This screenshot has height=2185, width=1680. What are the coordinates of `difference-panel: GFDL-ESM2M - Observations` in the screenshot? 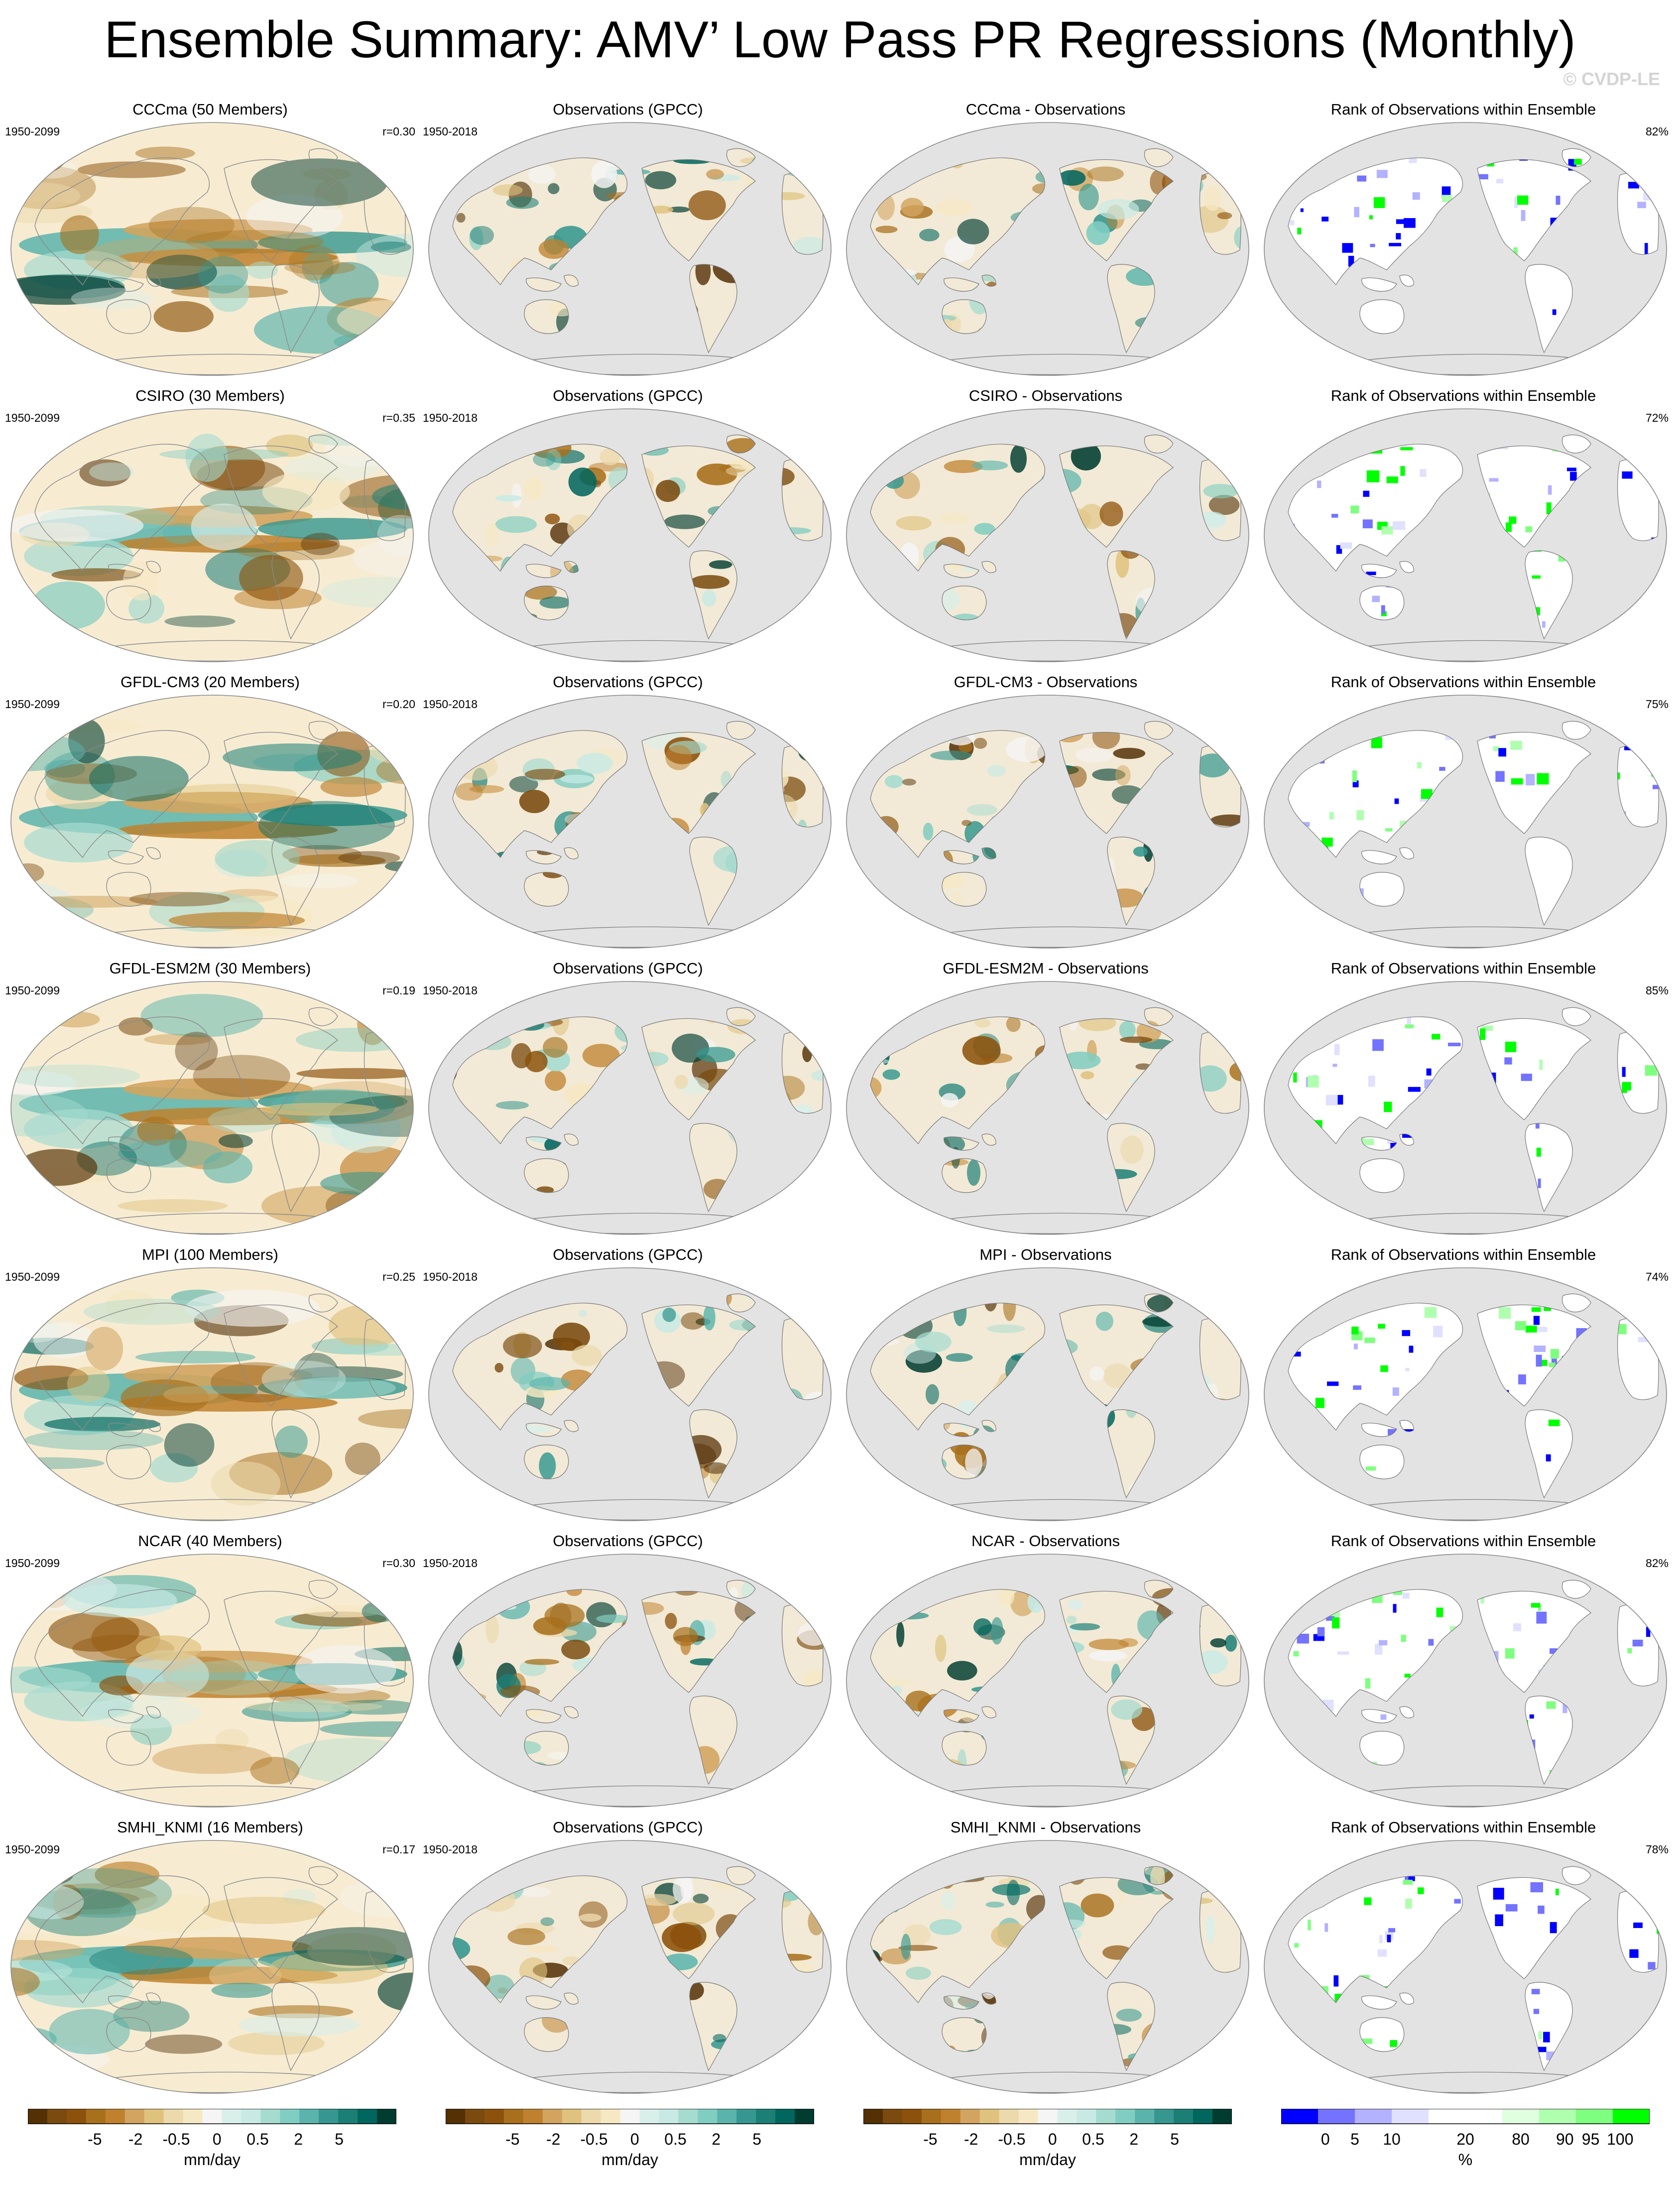 It's located at (1045, 1101).